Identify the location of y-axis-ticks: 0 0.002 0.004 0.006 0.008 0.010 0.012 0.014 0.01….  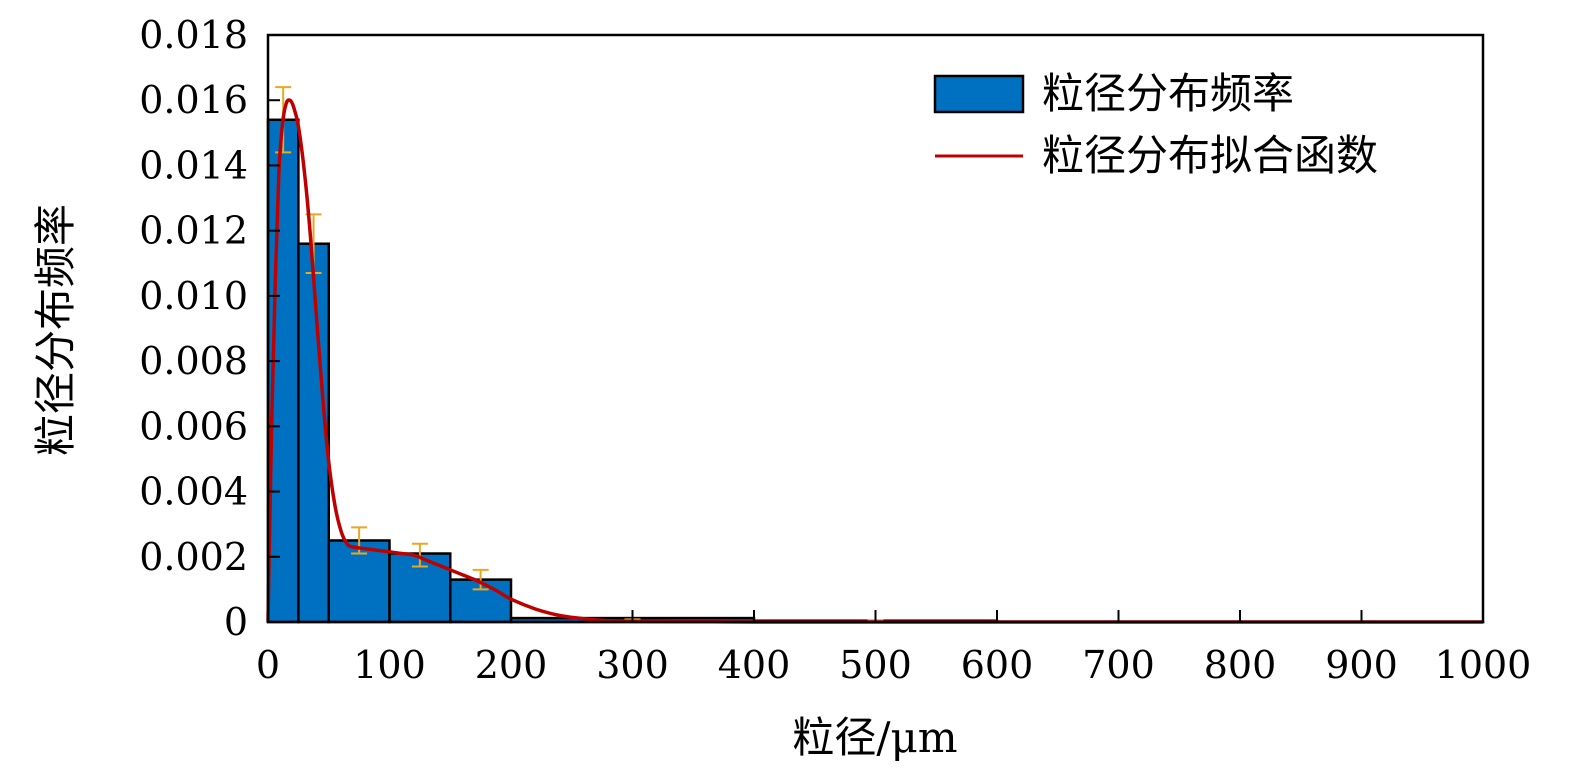
(209, 328).